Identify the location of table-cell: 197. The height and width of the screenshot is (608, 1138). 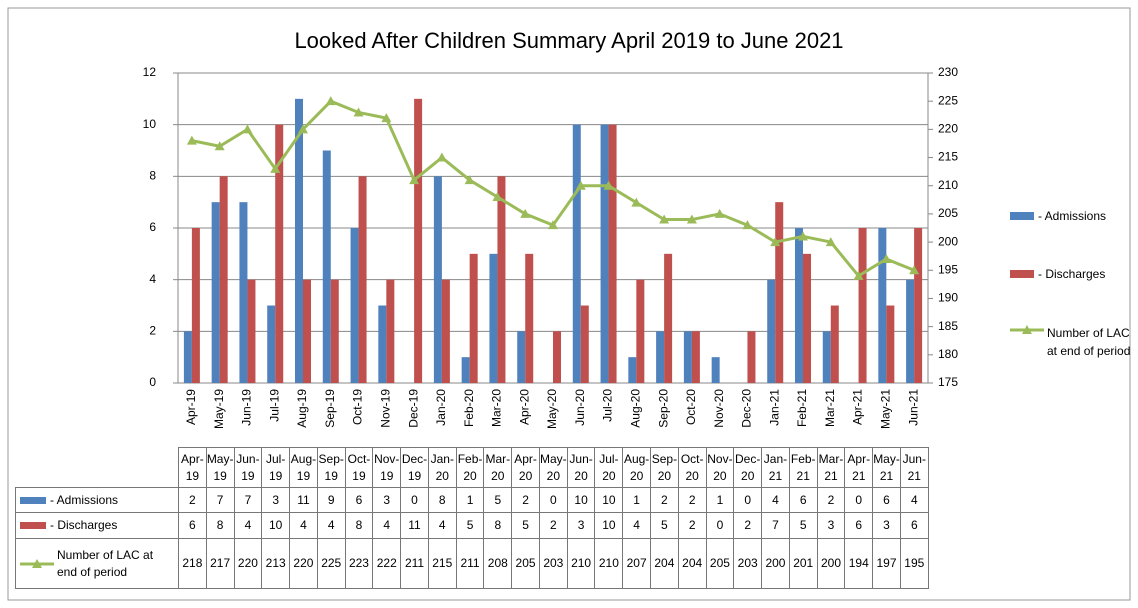
(886, 563).